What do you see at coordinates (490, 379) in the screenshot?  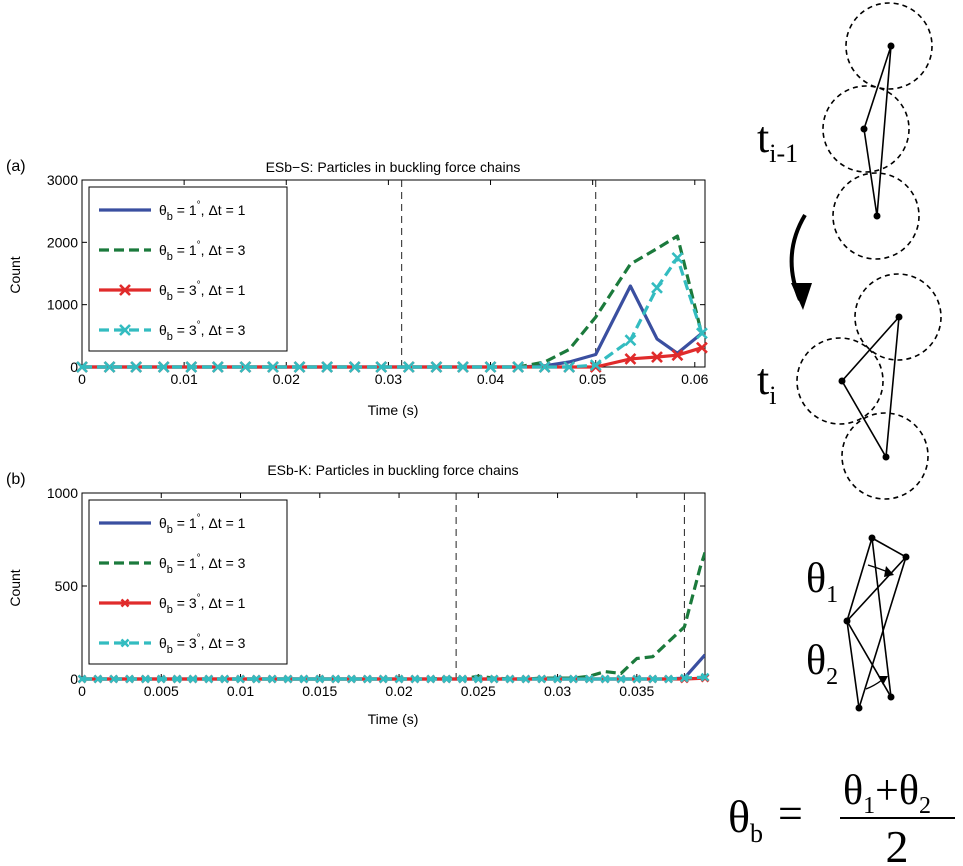 I see `x-tick-label: 0.04` at bounding box center [490, 379].